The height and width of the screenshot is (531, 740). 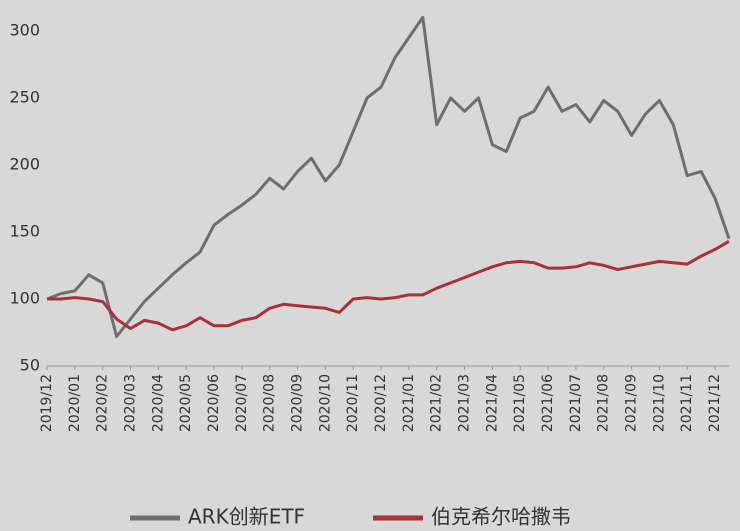 What do you see at coordinates (24, 230) in the screenshot?
I see `y-tick-label: 150` at bounding box center [24, 230].